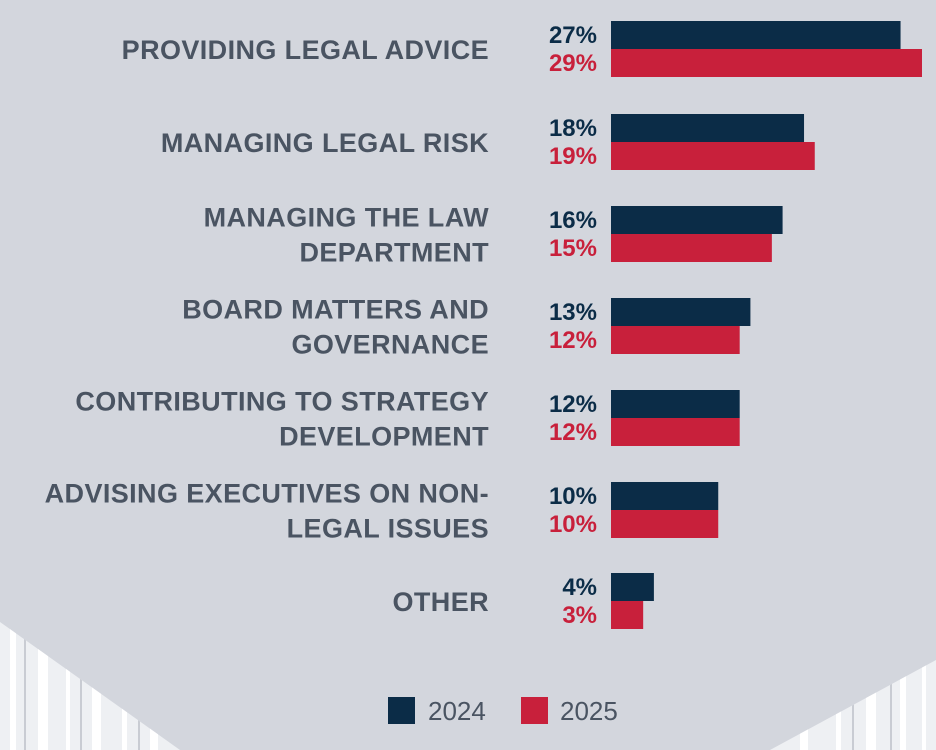 This screenshot has height=750, width=936. I want to click on bar-2025-managing-the-law-department, so click(691, 248).